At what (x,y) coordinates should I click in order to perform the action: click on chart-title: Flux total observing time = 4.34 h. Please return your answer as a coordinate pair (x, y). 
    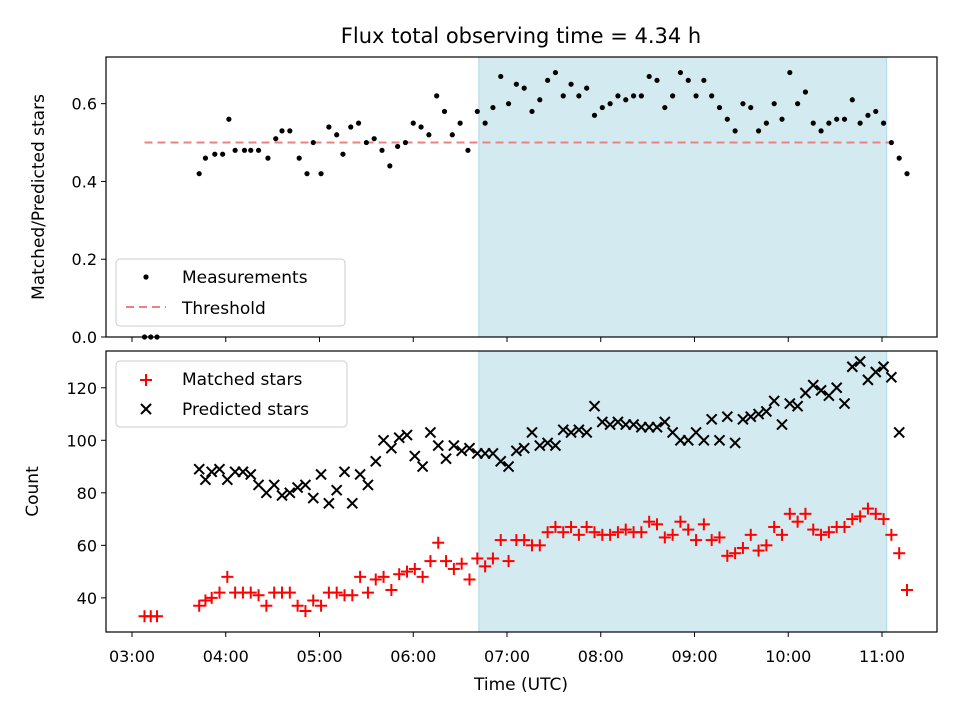
    Looking at the image, I should click on (521, 36).